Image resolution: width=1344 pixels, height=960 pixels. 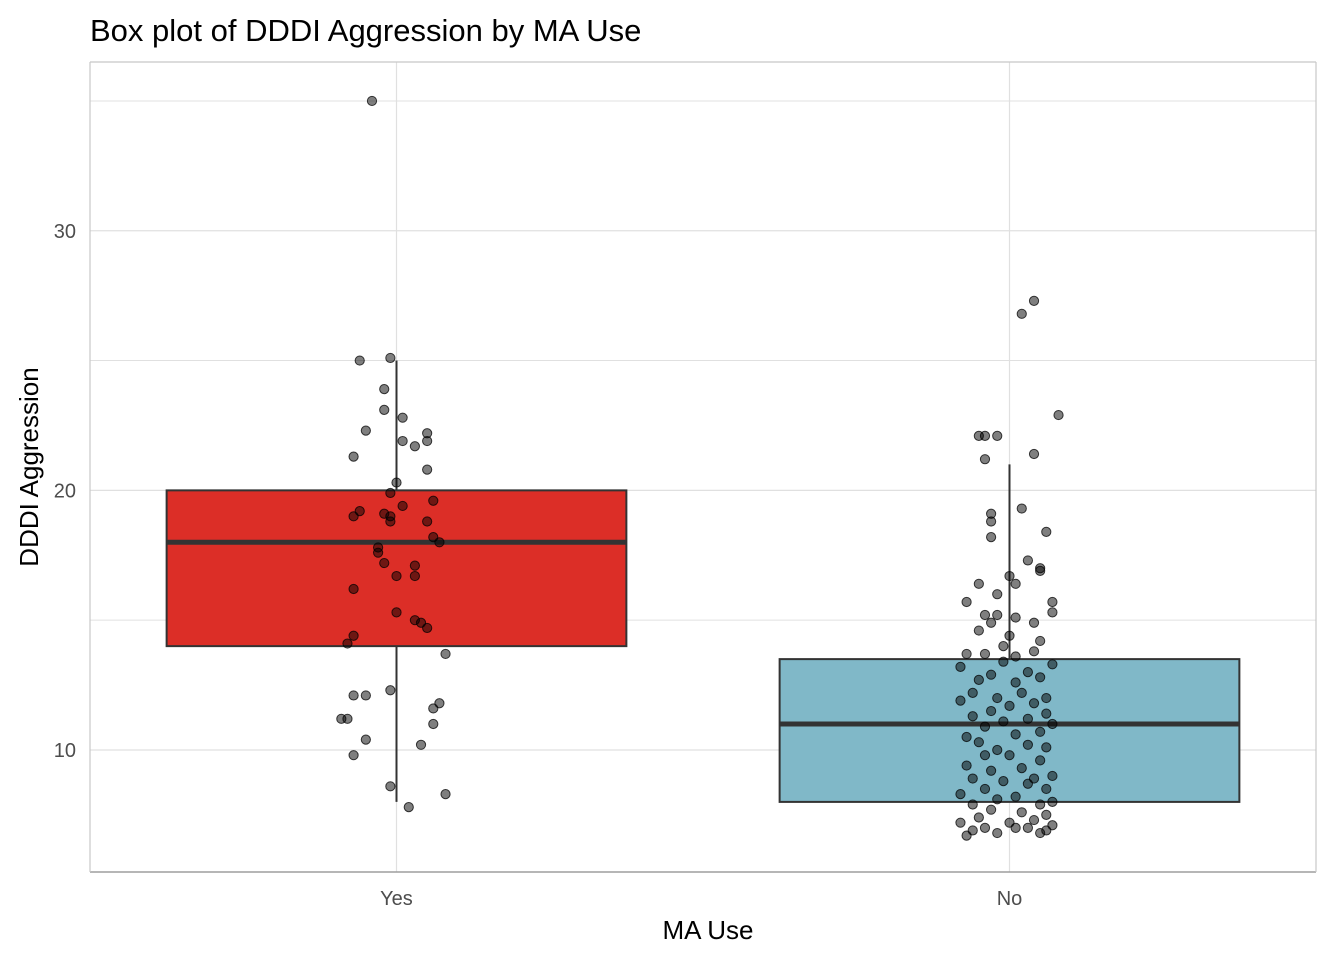 I want to click on x-tick-label: Yes, so click(x=396, y=899).